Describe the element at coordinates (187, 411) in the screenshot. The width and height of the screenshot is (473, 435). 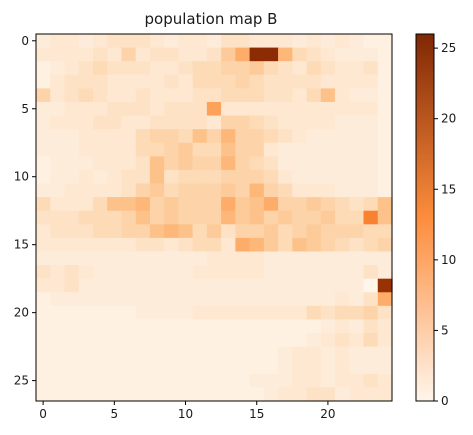
I see `x-axis: 0 5 10 15 20` at that location.